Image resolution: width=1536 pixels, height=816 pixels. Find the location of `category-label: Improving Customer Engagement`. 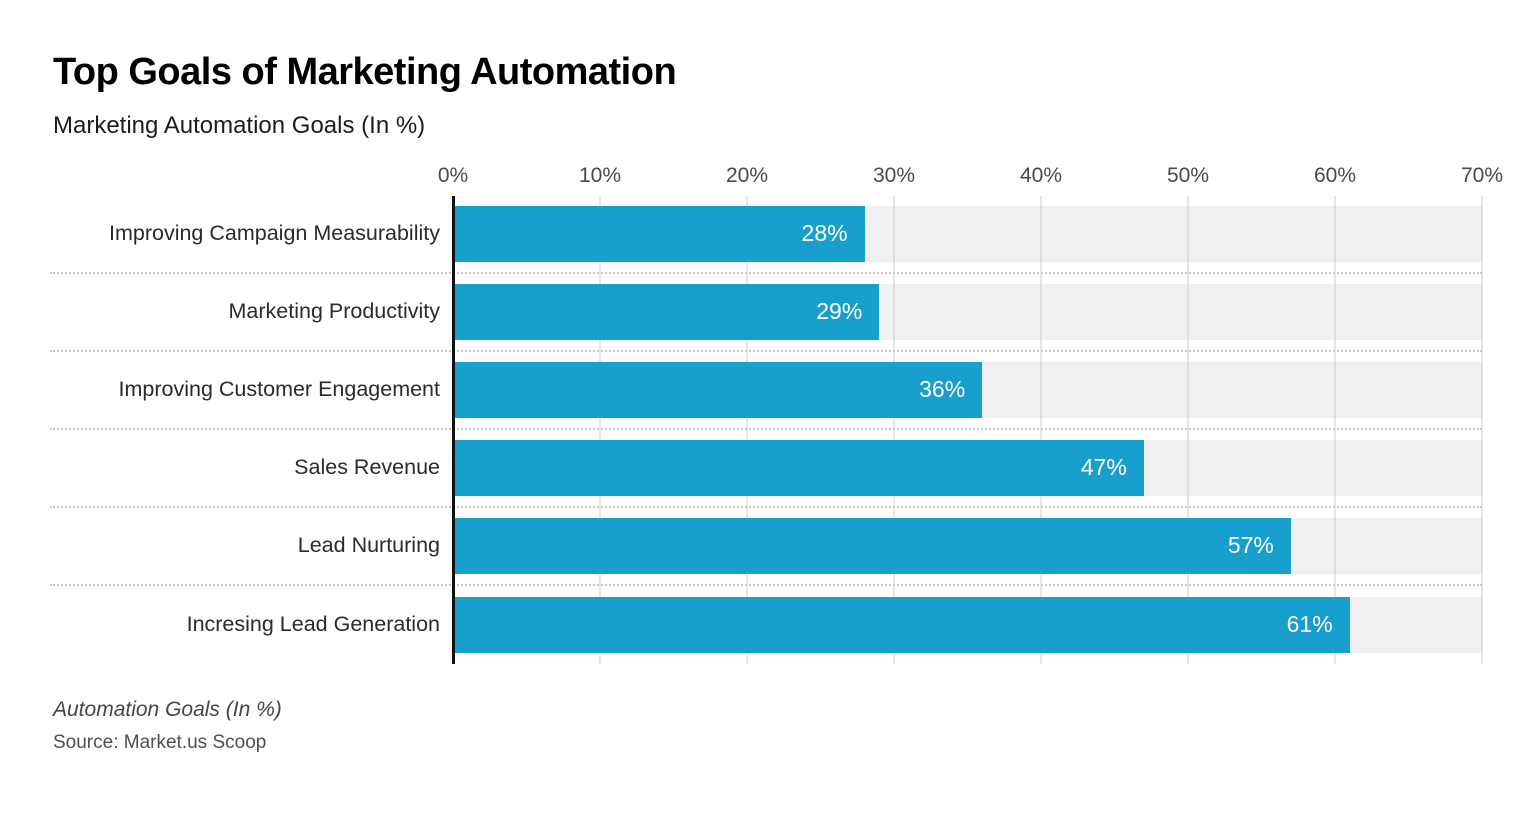

category-label: Improving Customer Engagement is located at coordinates (279, 389).